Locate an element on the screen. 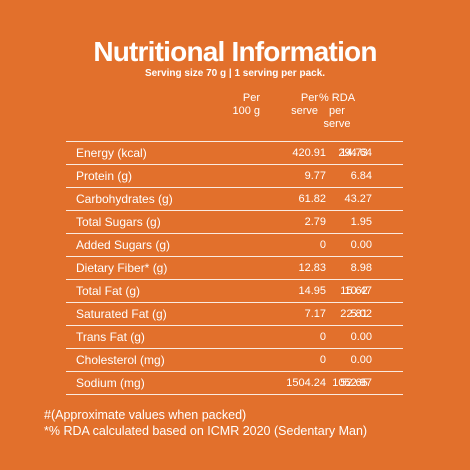 The image size is (470, 470). nutrient-label: Total Fat (g) is located at coordinates (108, 291).